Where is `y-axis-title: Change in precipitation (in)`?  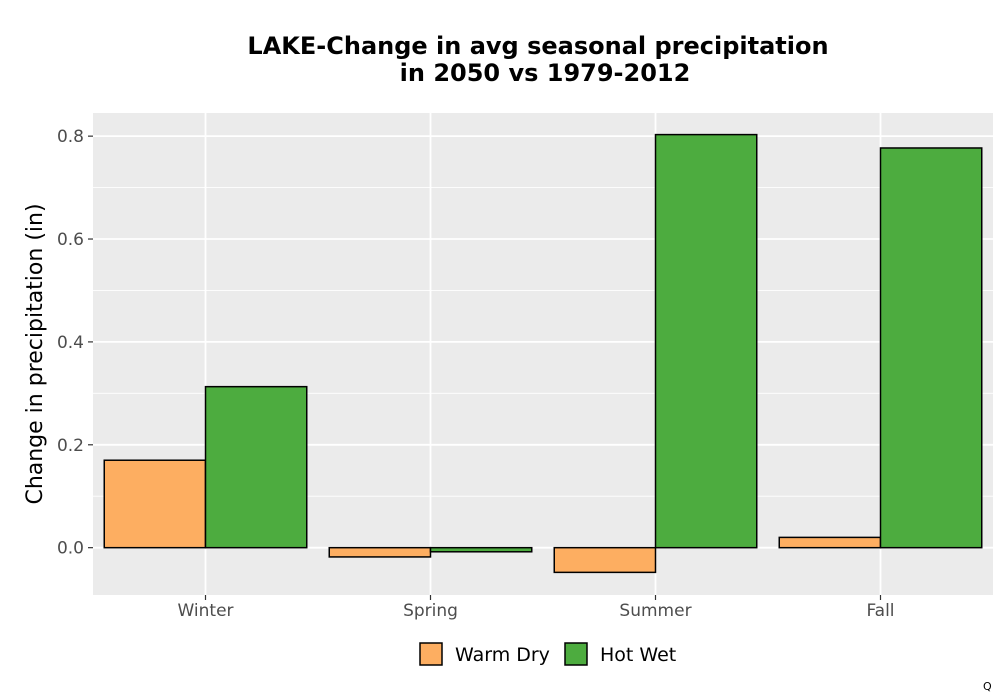
y-axis-title: Change in precipitation (in) is located at coordinates (35, 353).